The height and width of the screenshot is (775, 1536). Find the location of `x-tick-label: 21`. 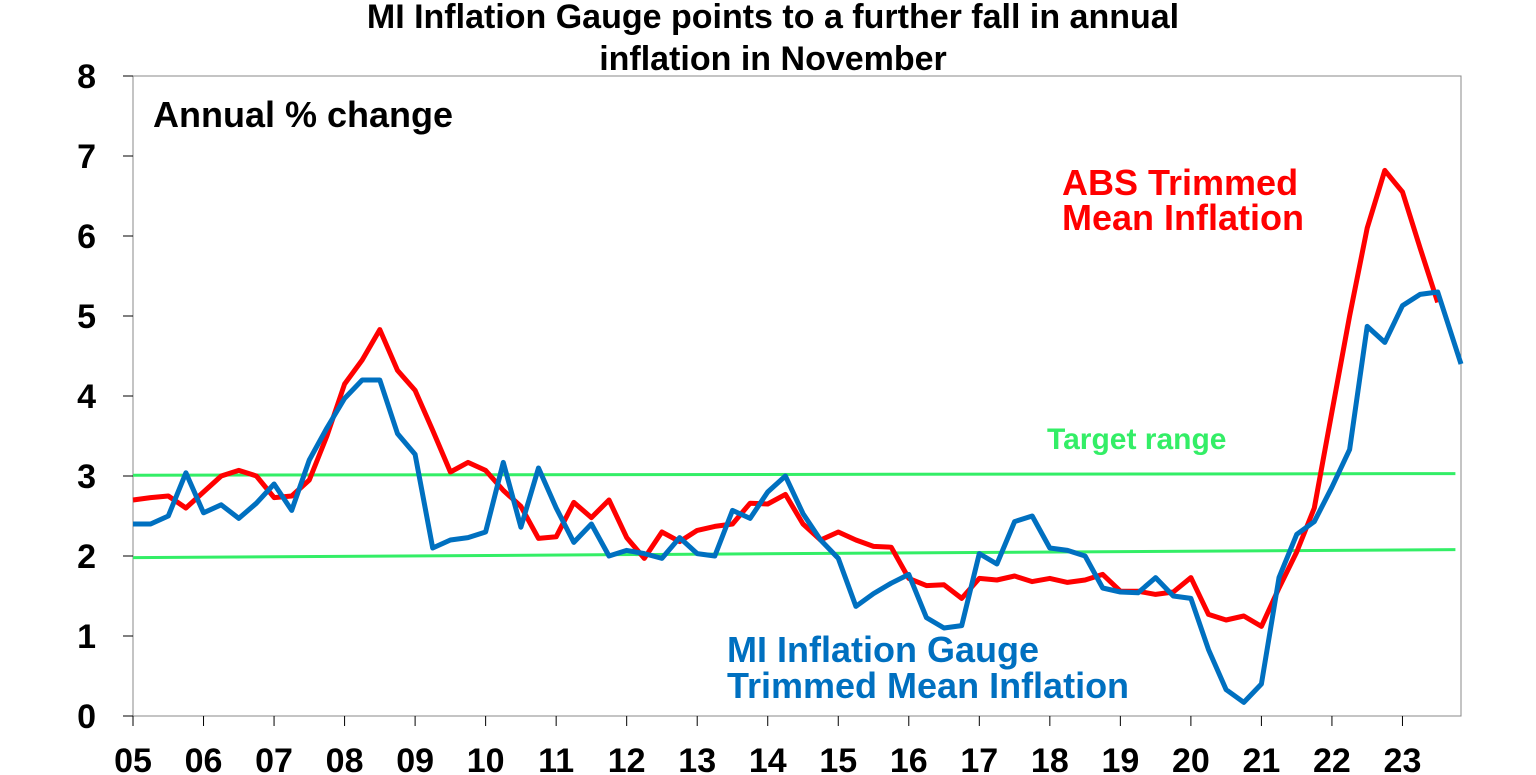

x-tick-label: 21 is located at coordinates (1261, 758).